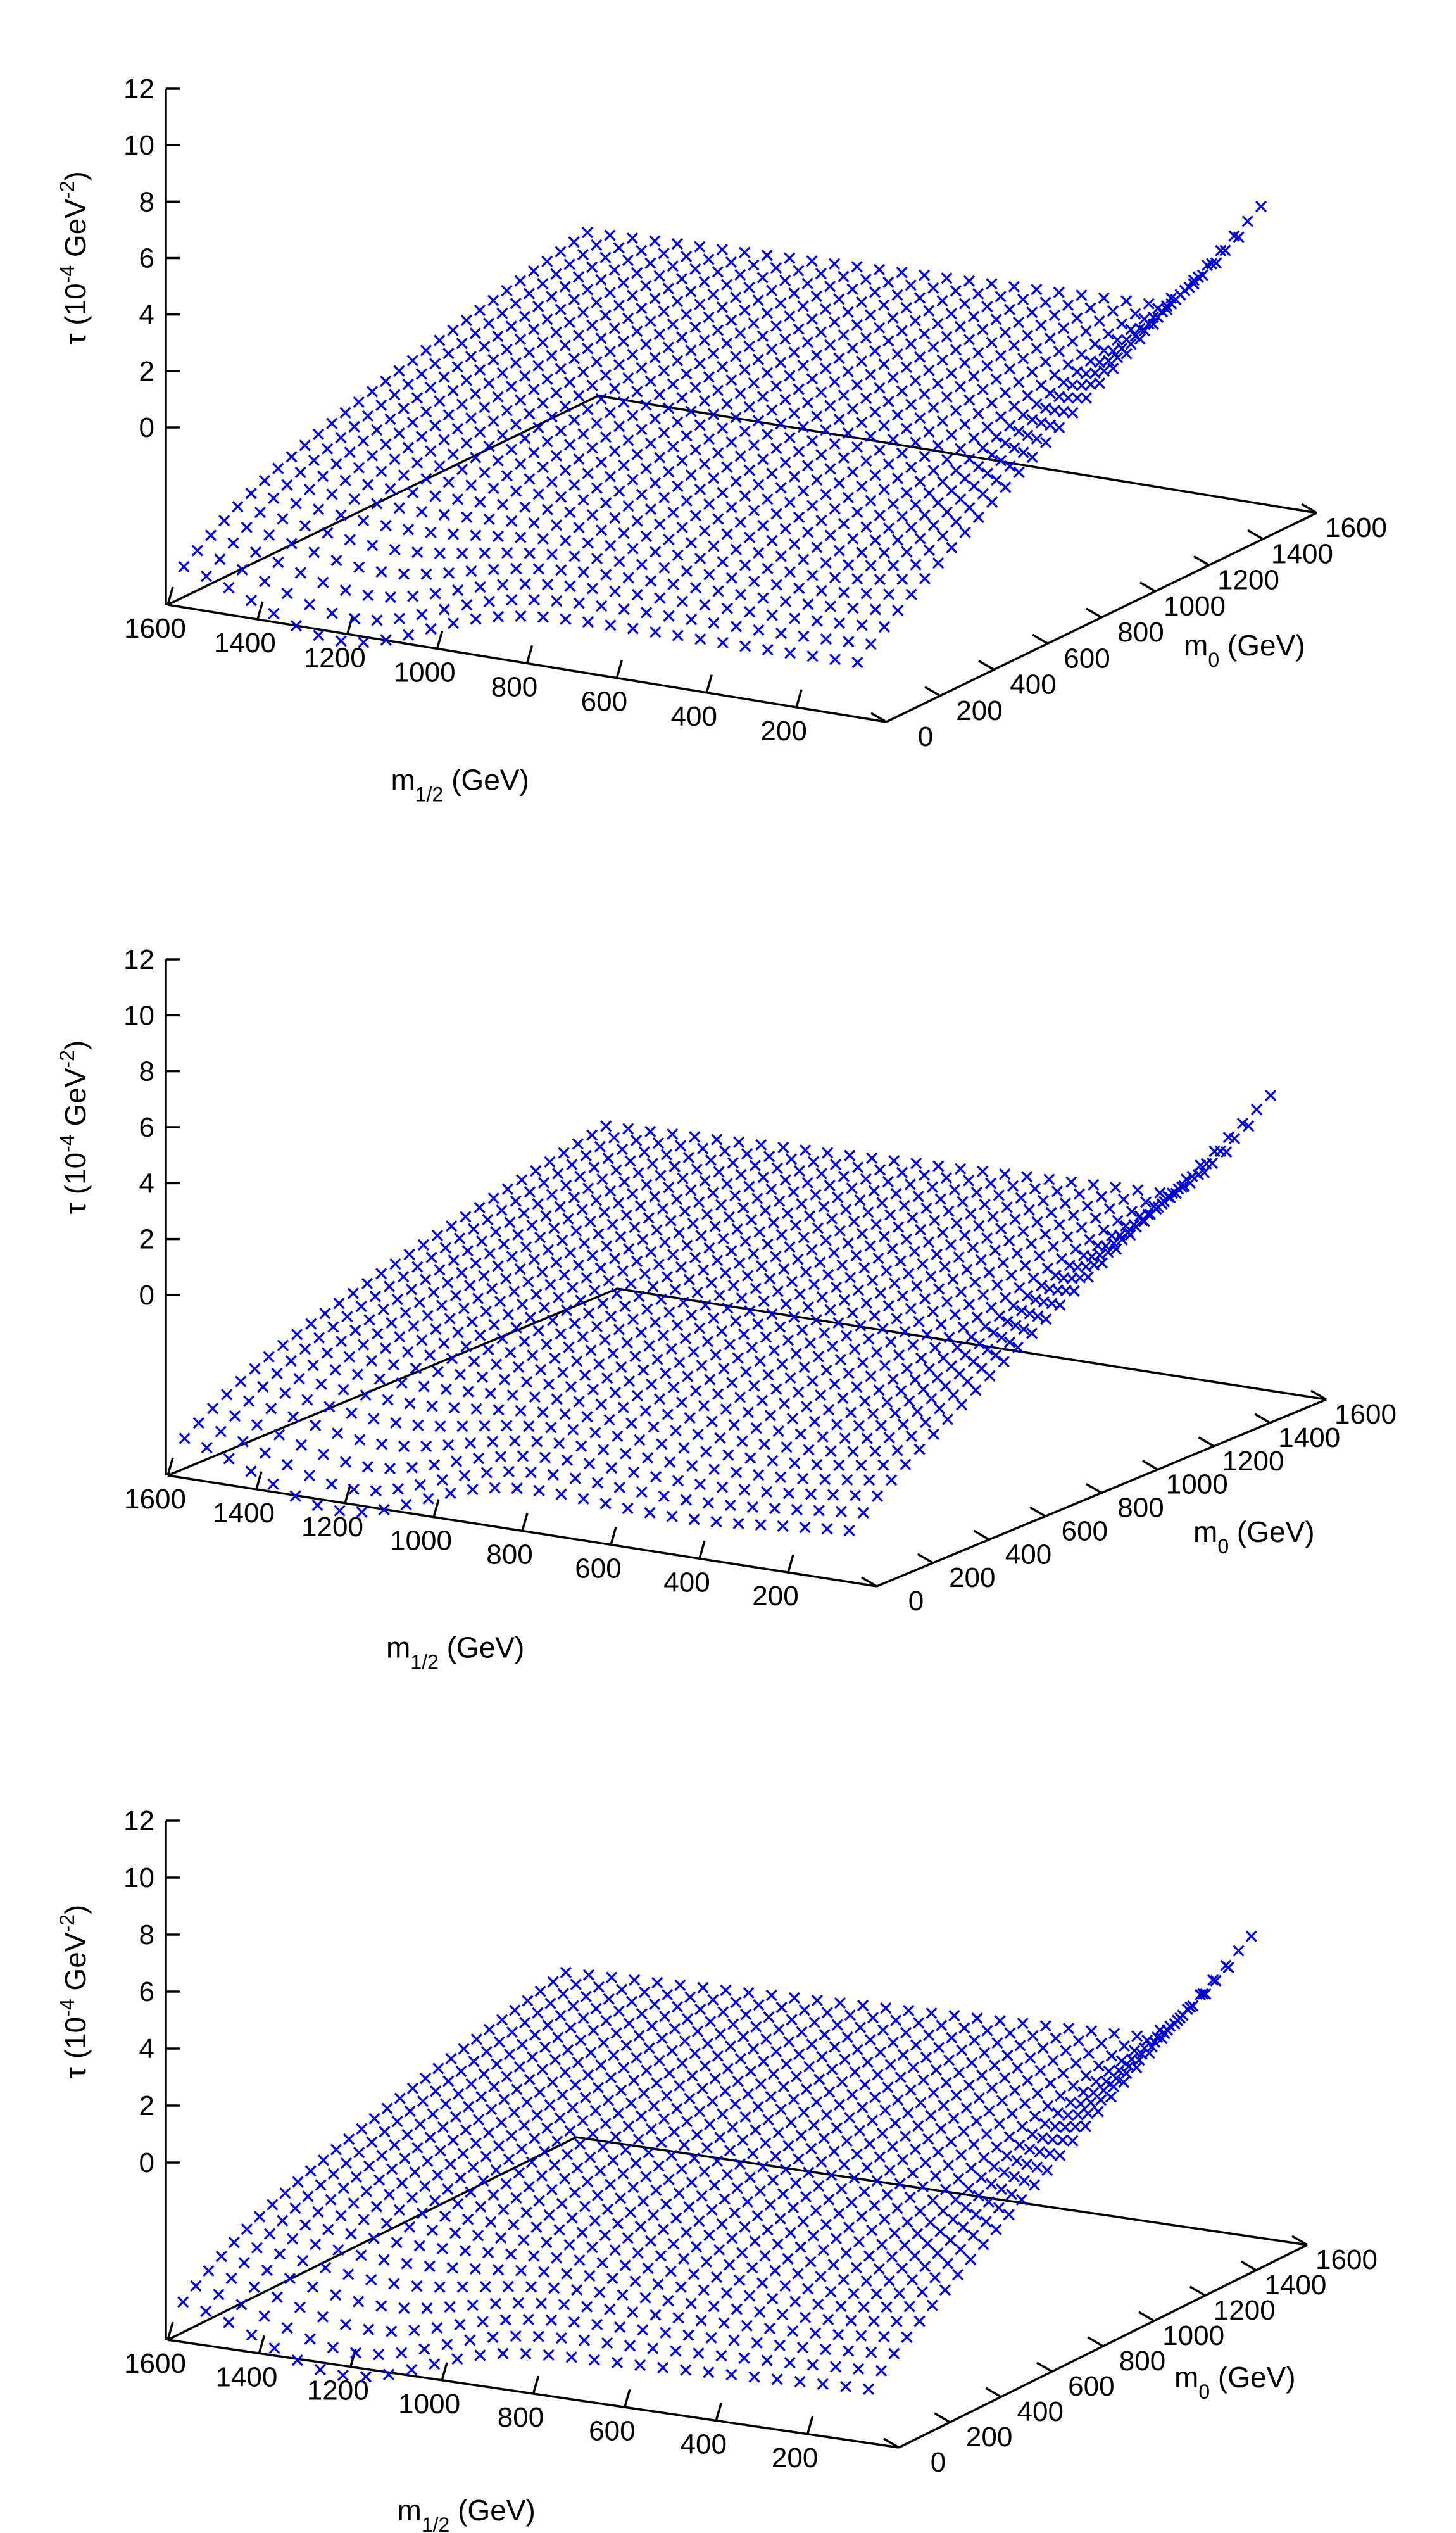 This screenshot has width=1456, height=2533. Describe the element at coordinates (1044, 2367) in the screenshot. I see `y-tick-mark` at that location.